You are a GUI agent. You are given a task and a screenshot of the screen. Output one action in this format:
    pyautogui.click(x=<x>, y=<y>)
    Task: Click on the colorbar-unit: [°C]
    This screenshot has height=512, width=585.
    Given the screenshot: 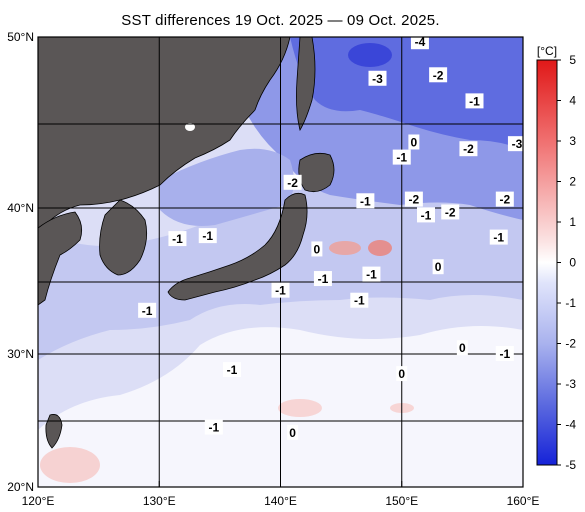 What is the action you would take?
    pyautogui.click(x=547, y=51)
    